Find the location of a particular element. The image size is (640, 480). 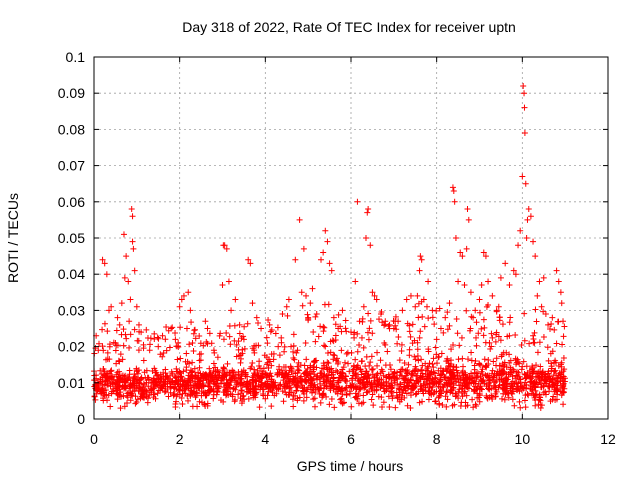

y-tick-label: 0.09 is located at coordinates (71, 93).